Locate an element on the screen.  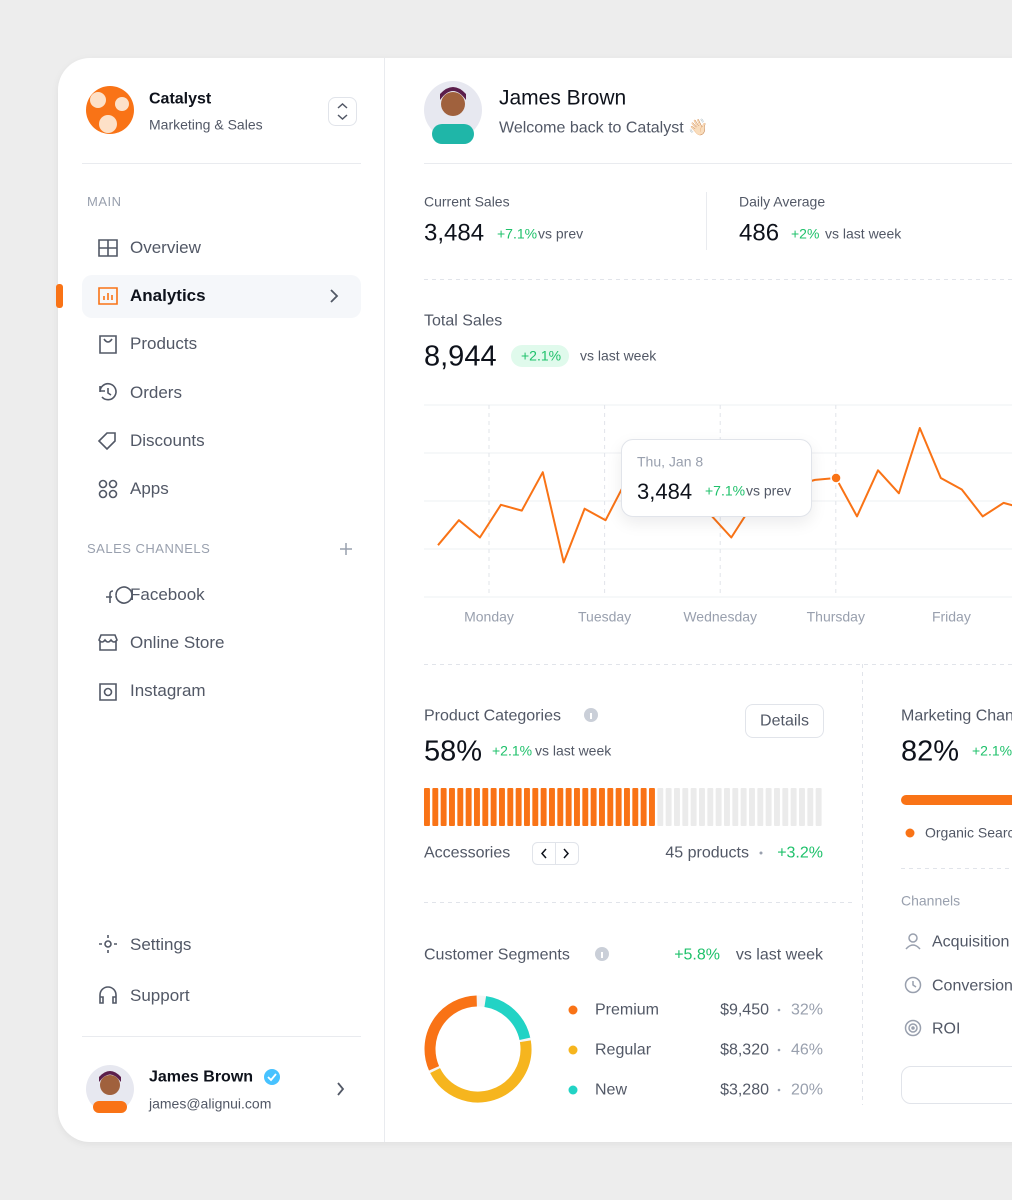
nav-item: Discounts is located at coordinates (167, 440).